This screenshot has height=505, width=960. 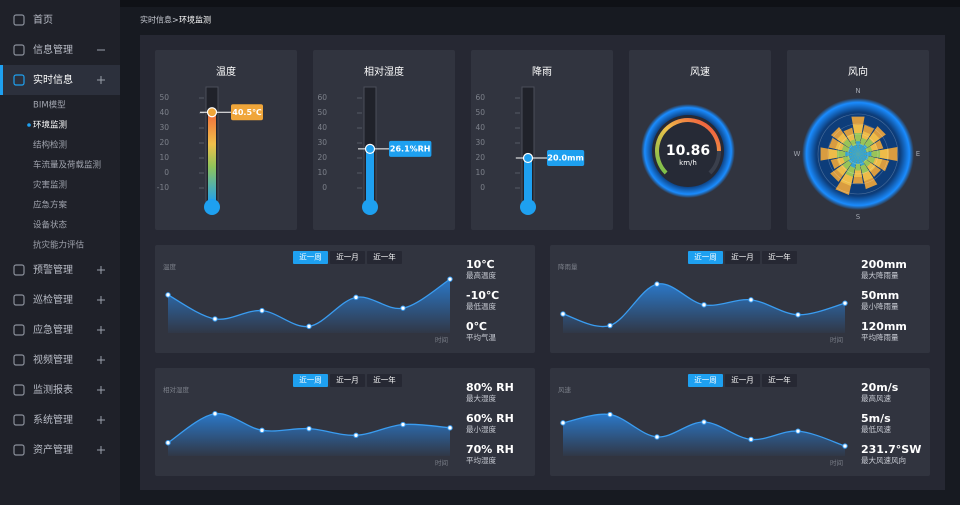 What do you see at coordinates (43, 19) in the screenshot?
I see `menu-item: 首页` at bounding box center [43, 19].